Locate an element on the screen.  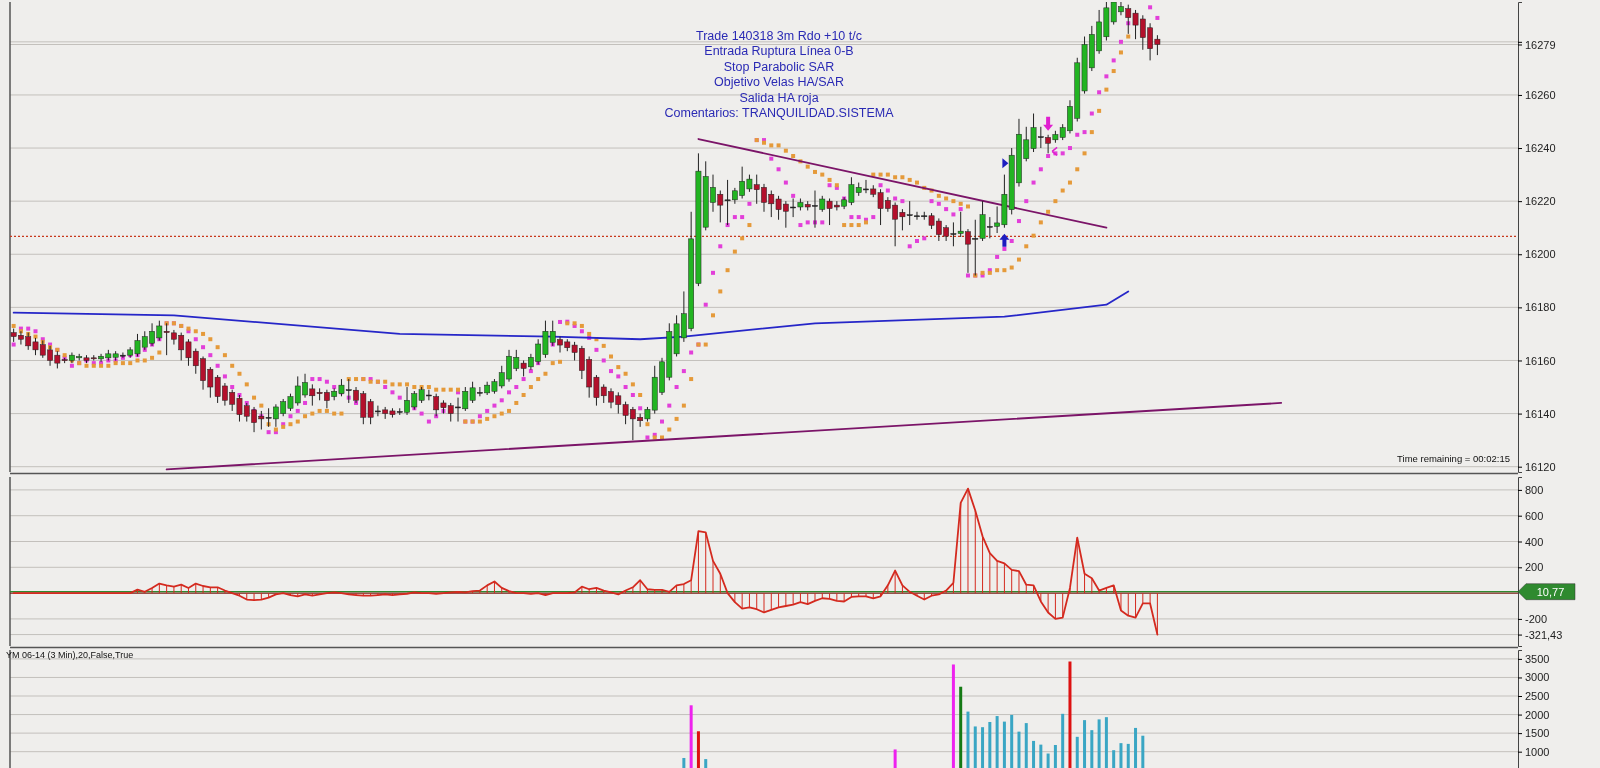
y-tick-label: 3500 is located at coordinates (1537, 658).